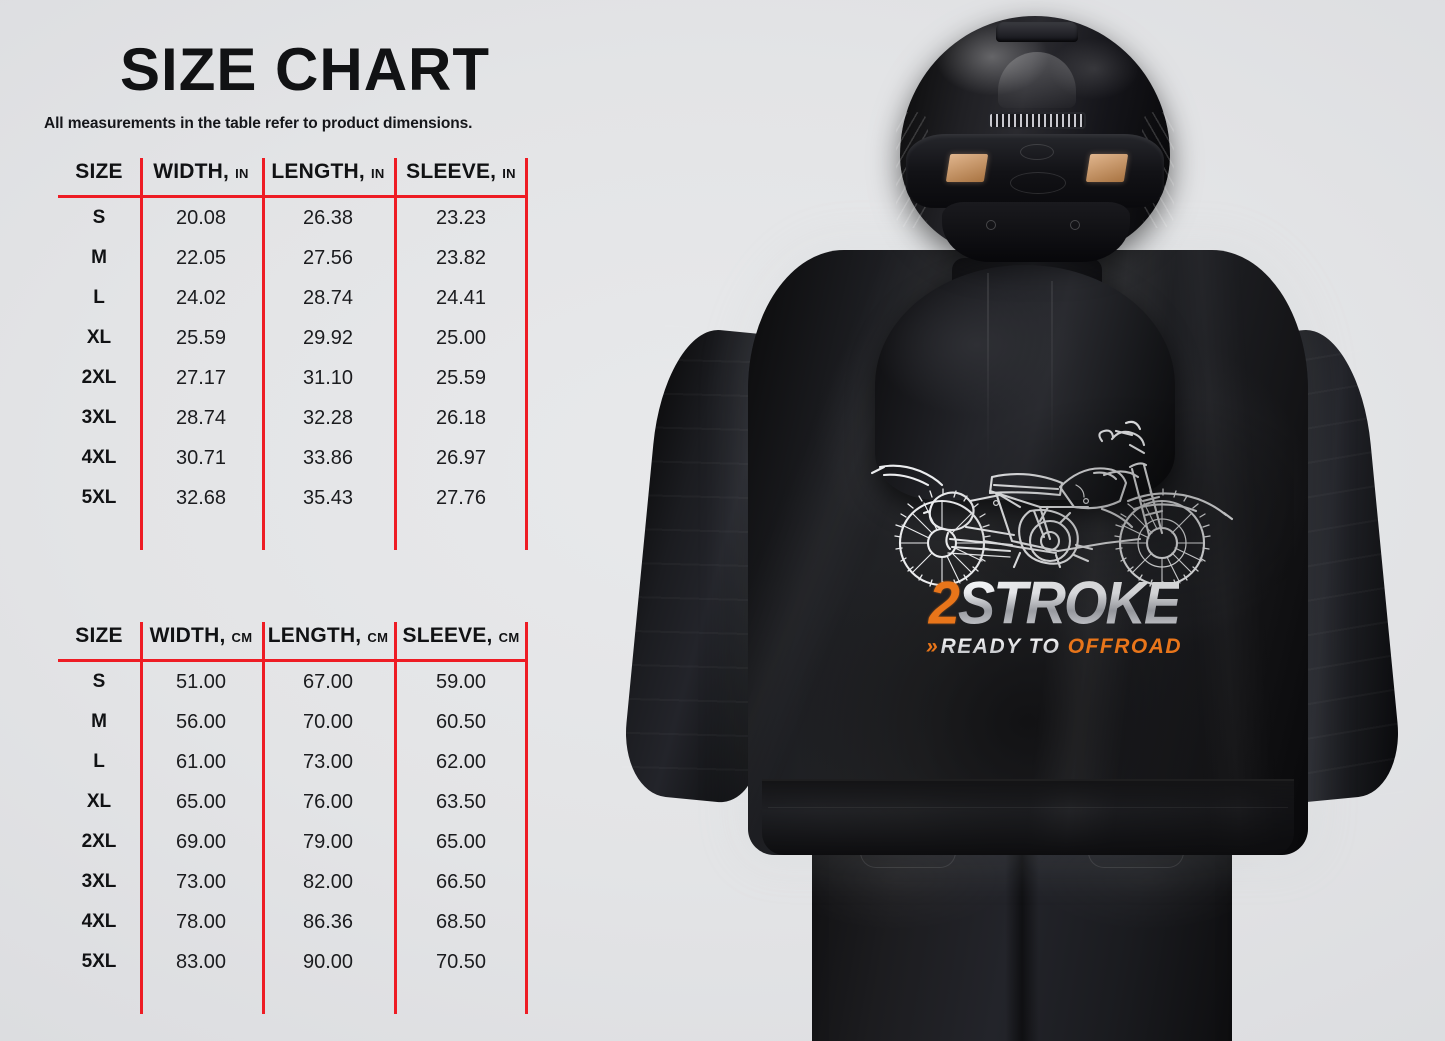 The image size is (1445, 1041). I want to click on cell-length: 26.38, so click(328, 217).